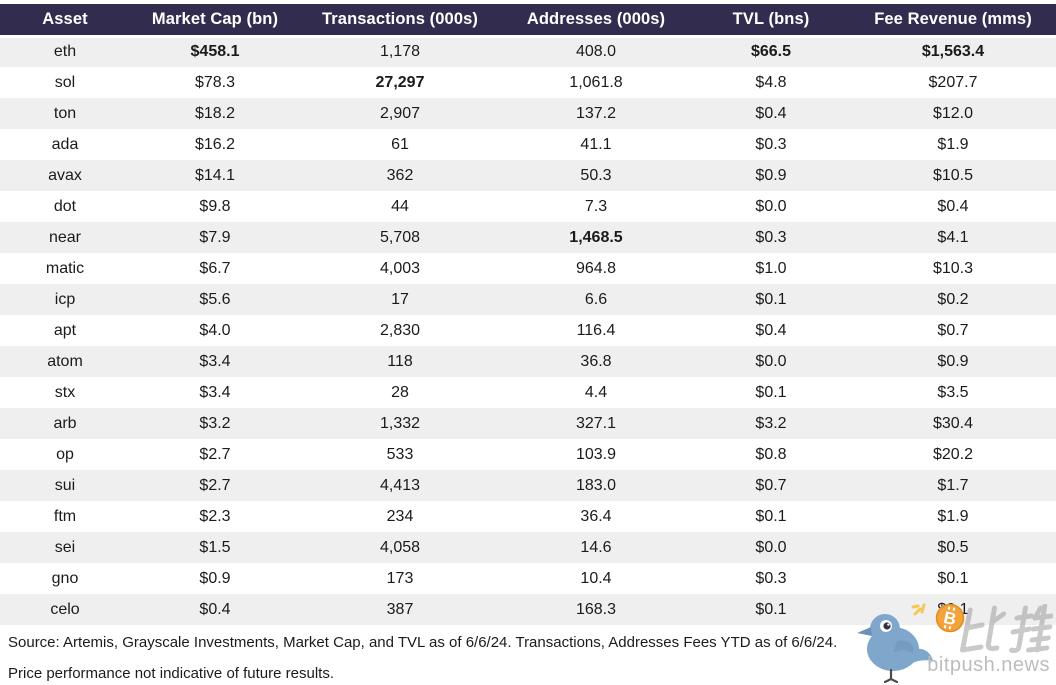 Image resolution: width=1056 pixels, height=685 pixels. What do you see at coordinates (528, 578) in the screenshot?
I see `table-row: gno $0.9 173 10.4 $0.3 $0.1` at bounding box center [528, 578].